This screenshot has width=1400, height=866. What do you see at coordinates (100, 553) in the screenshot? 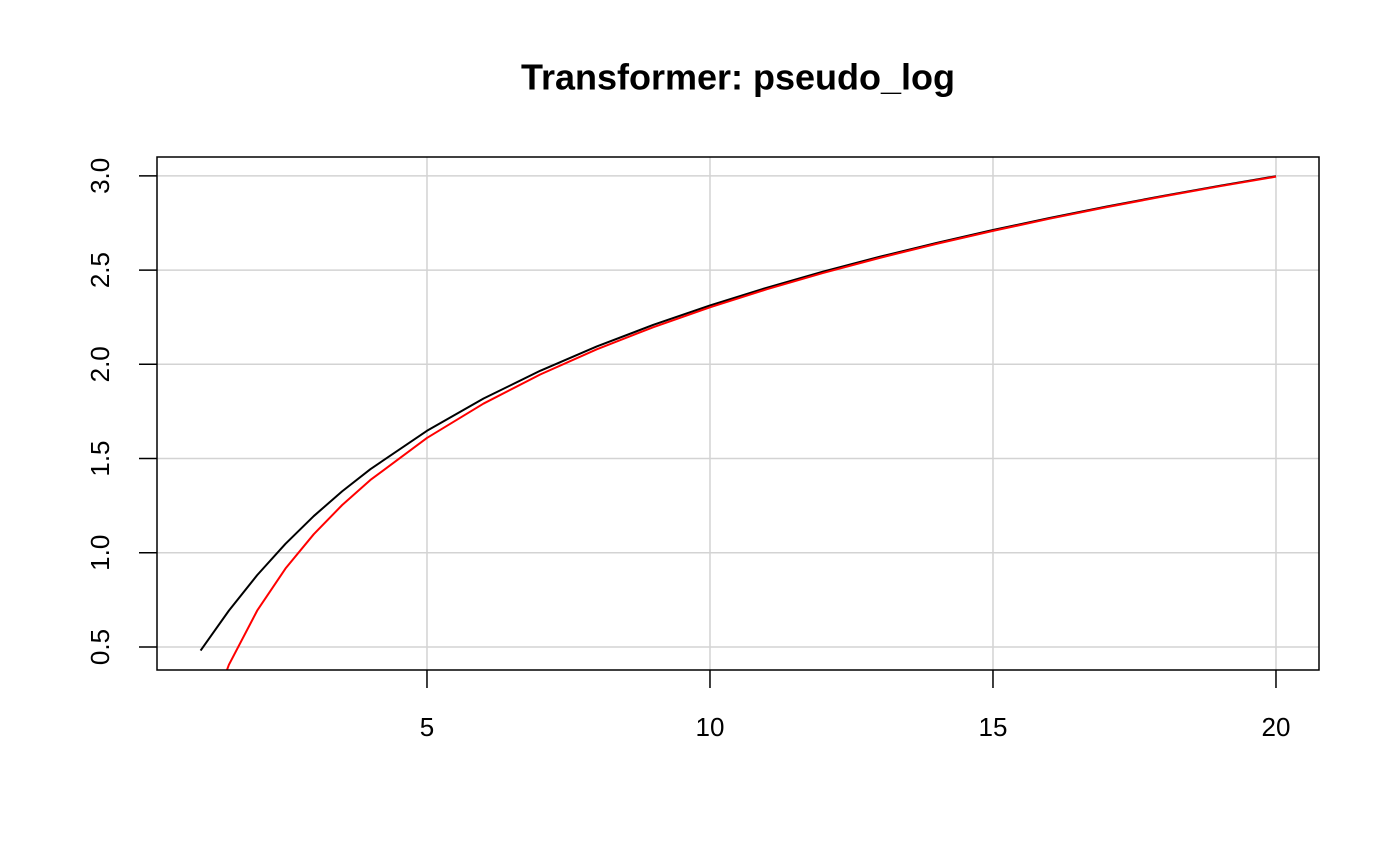
I see `y-tick-label: 1.0` at bounding box center [100, 553].